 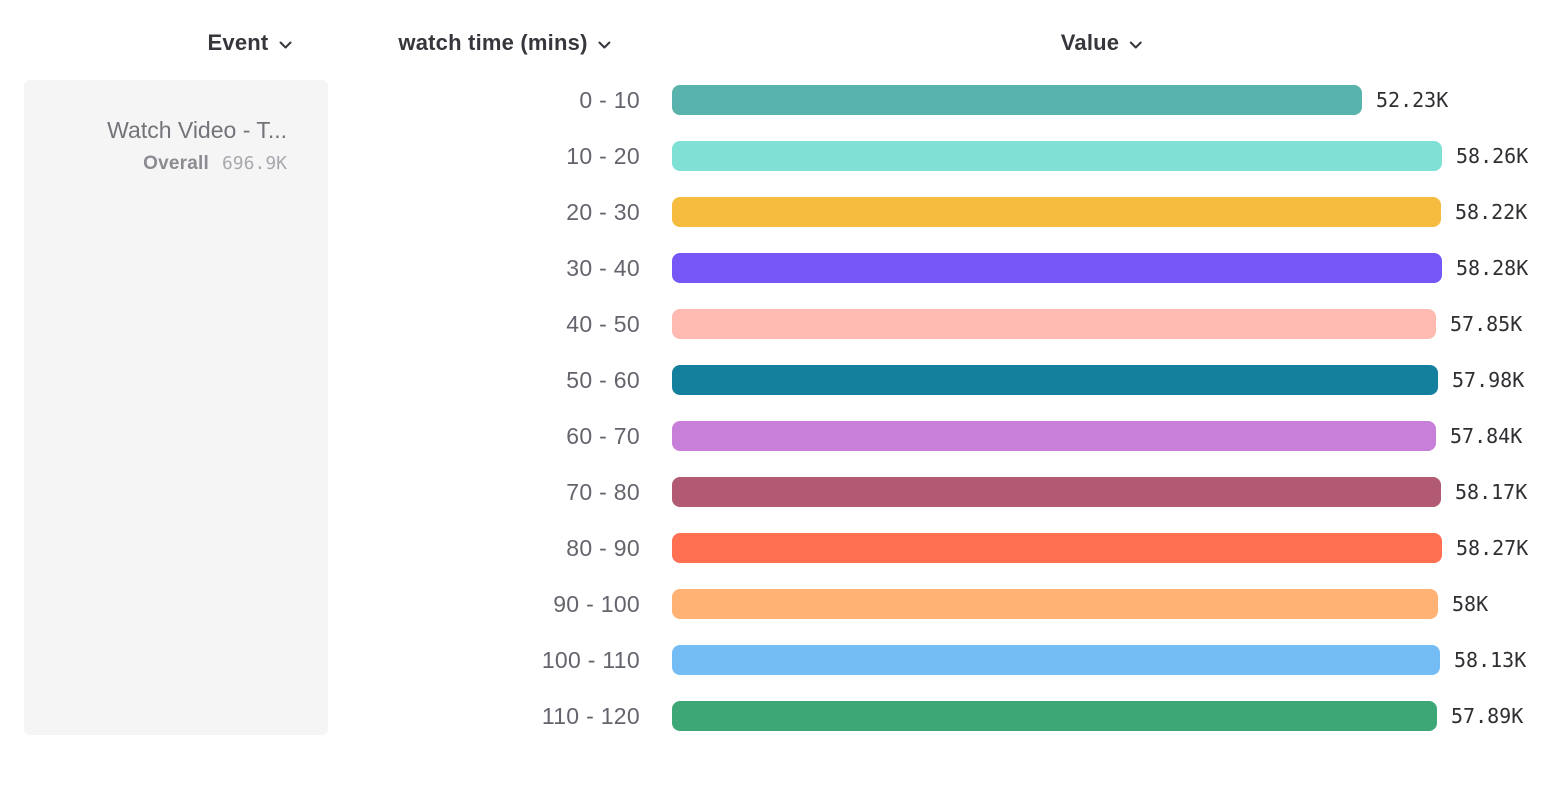 I want to click on value-label: 57.98K, so click(x=1488, y=380).